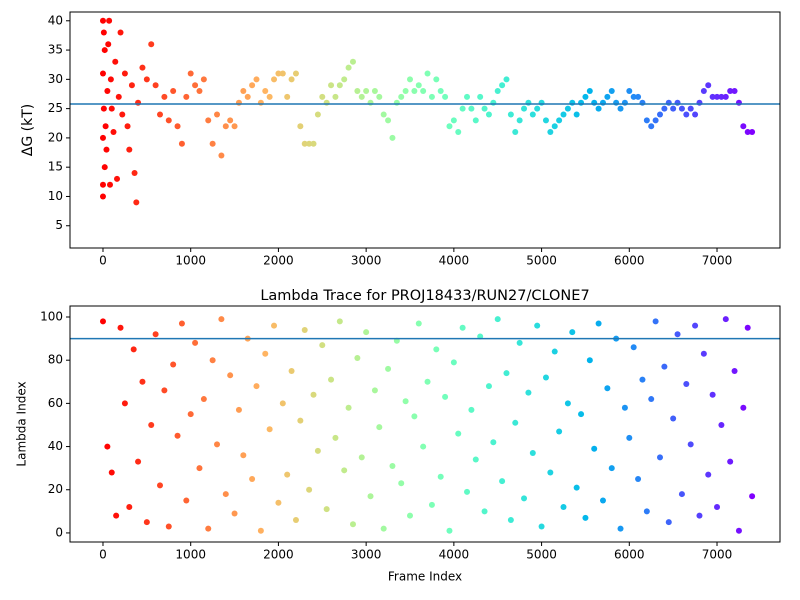  I want to click on y-tick-label: 15, so click(55, 167).